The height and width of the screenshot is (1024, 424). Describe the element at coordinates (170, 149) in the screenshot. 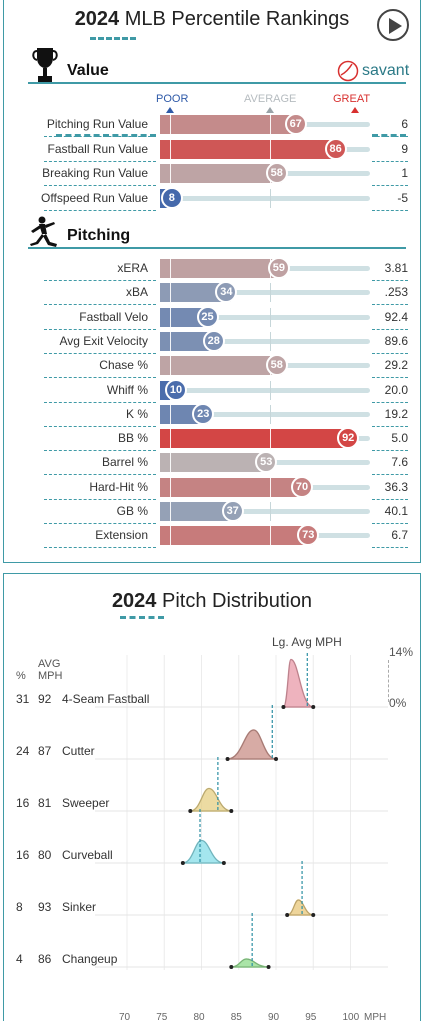

I see `value-fastball-run-value-midline` at that location.